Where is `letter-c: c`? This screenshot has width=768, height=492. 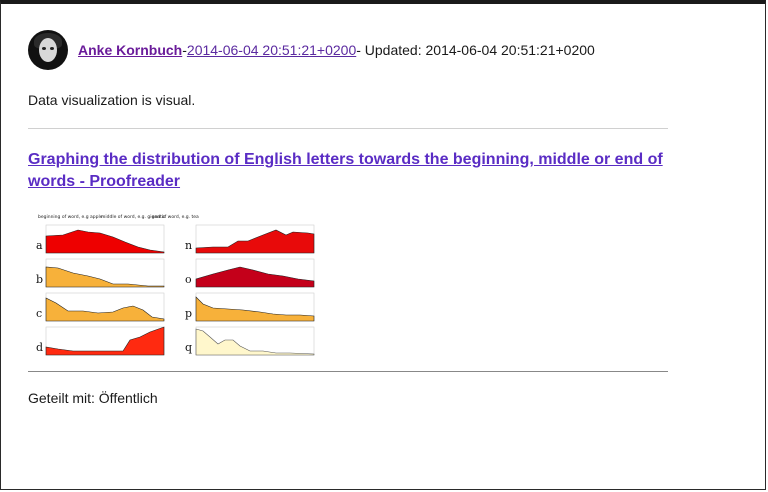
letter-c: c is located at coordinates (39, 313).